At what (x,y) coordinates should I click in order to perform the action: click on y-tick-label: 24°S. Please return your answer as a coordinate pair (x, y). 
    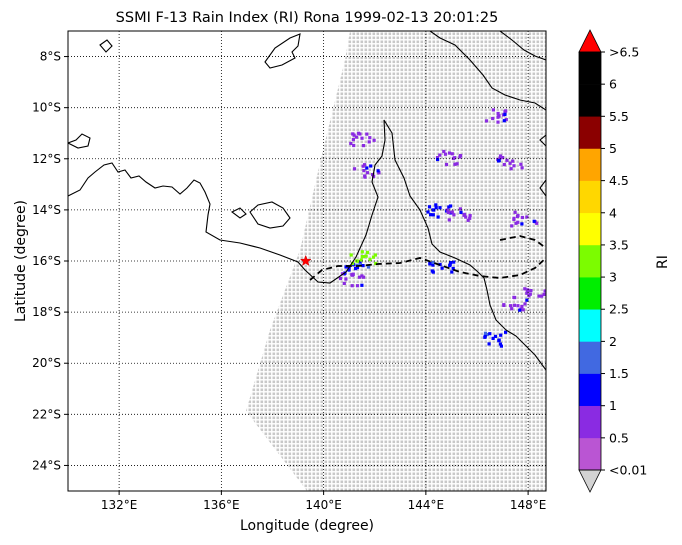
    Looking at the image, I should click on (46, 465).